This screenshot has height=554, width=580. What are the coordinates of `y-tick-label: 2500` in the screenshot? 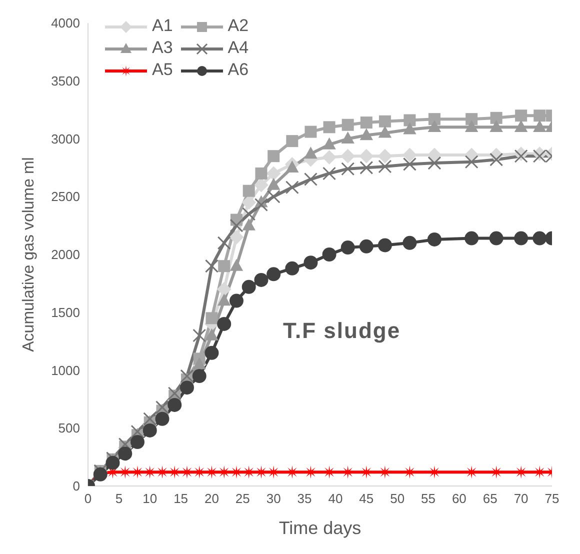 It's located at (65, 196).